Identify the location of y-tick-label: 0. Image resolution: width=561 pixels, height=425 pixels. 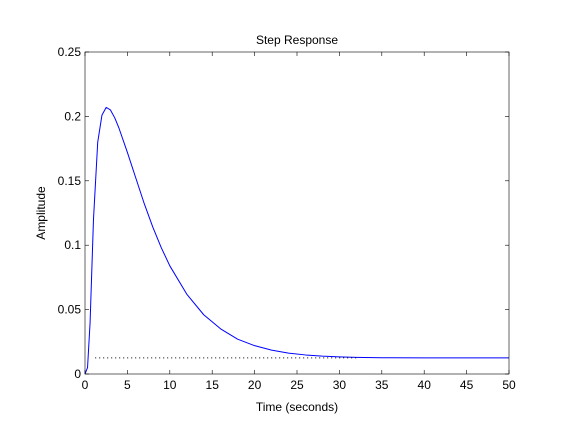
(77, 374).